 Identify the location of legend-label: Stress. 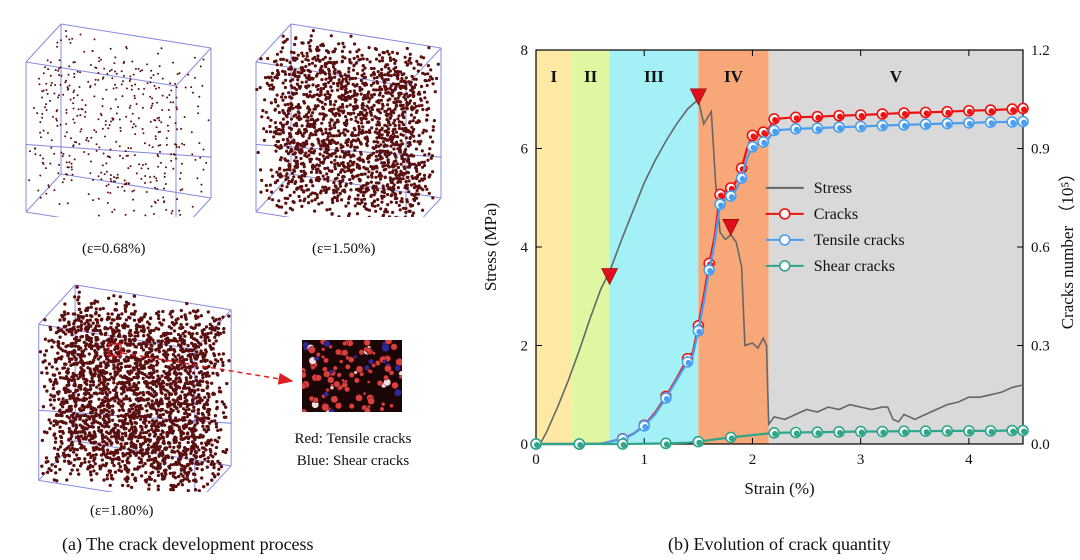
(833, 188).